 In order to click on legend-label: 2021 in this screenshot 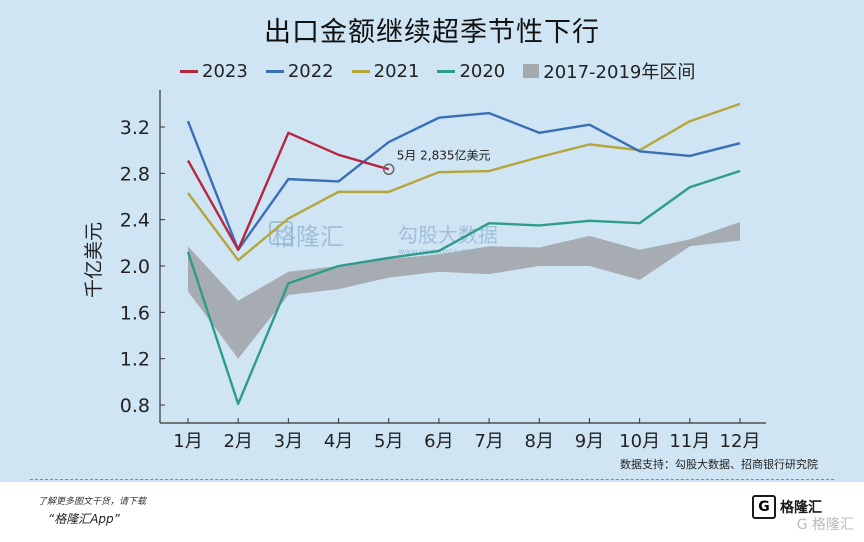, I will do `click(396, 71)`.